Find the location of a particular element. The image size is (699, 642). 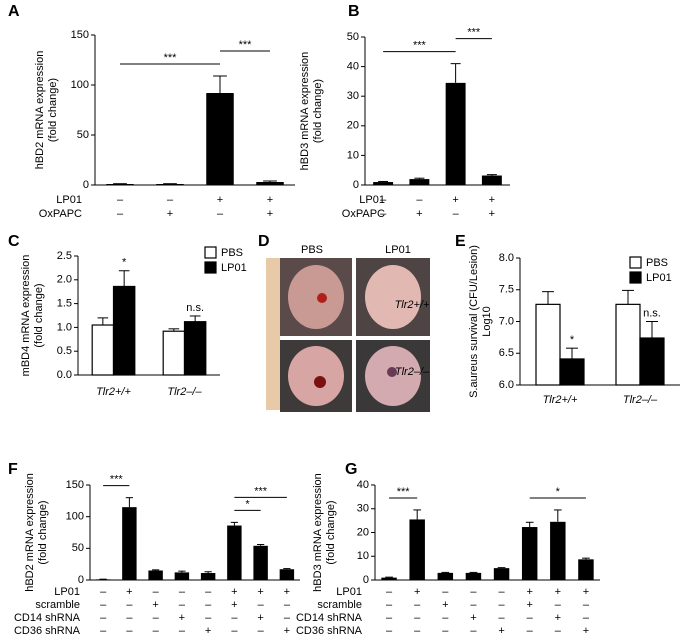

condition-name: LP01 is located at coordinates (67, 592).